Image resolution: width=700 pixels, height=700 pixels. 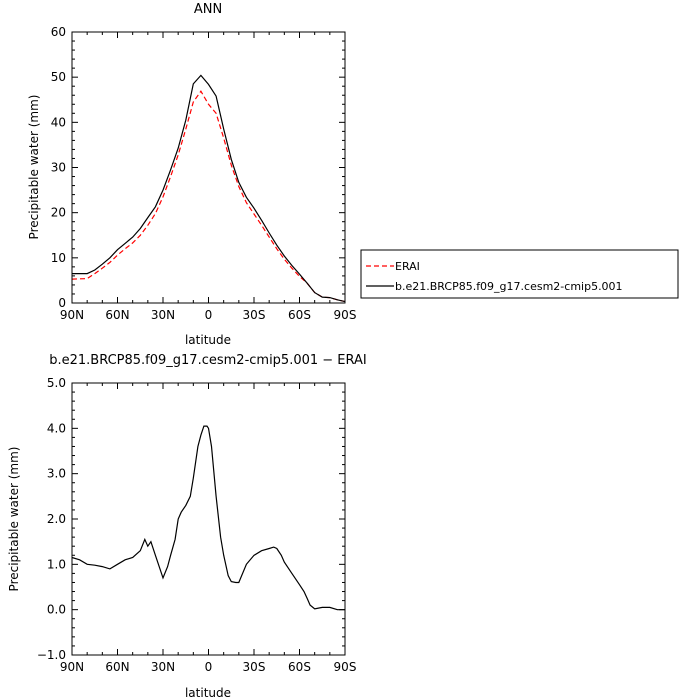 I want to click on top-chart-title: ANN, so click(x=208, y=9).